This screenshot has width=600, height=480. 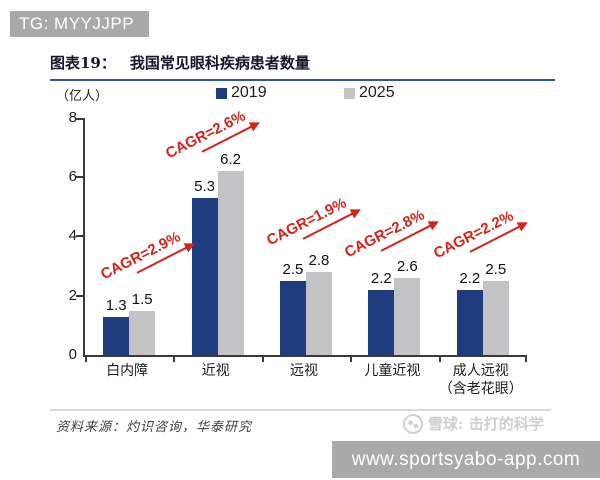 What do you see at coordinates (215, 371) in the screenshot?
I see `category-myopia: 近视` at bounding box center [215, 371].